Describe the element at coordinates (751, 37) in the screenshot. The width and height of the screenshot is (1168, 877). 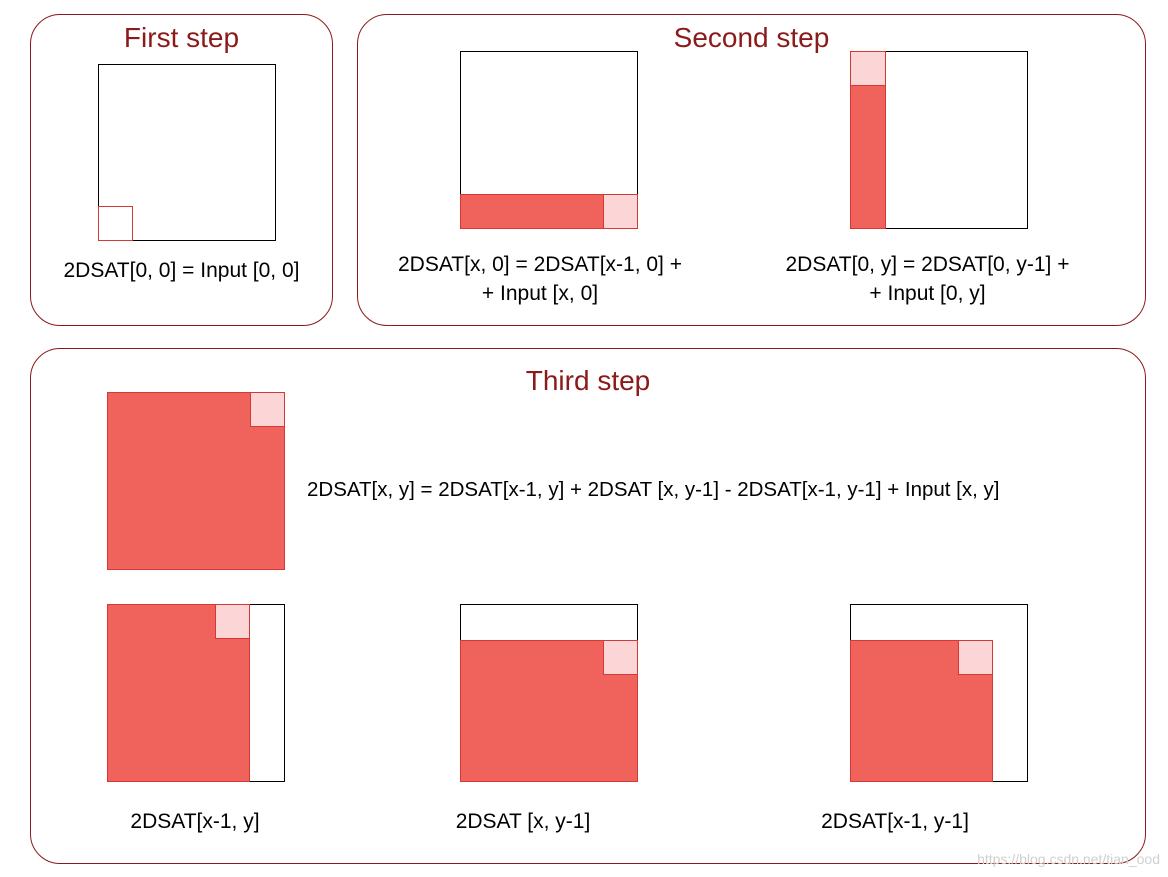
I see `second-step-title: Second step` at that location.